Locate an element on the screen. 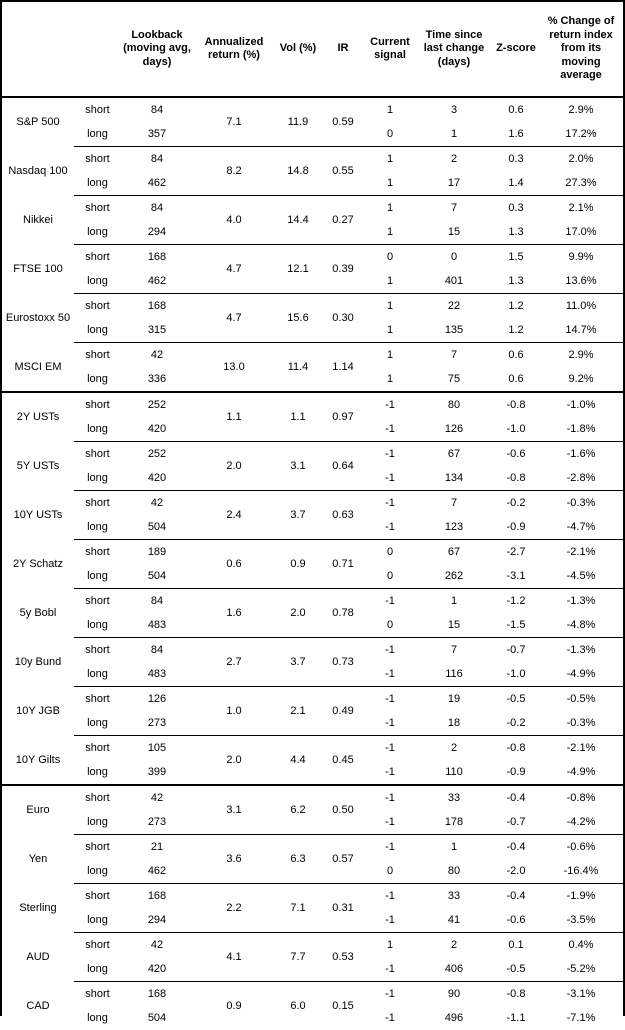 The image size is (625, 1030). lookback-cell: 273 is located at coordinates (157, 822).